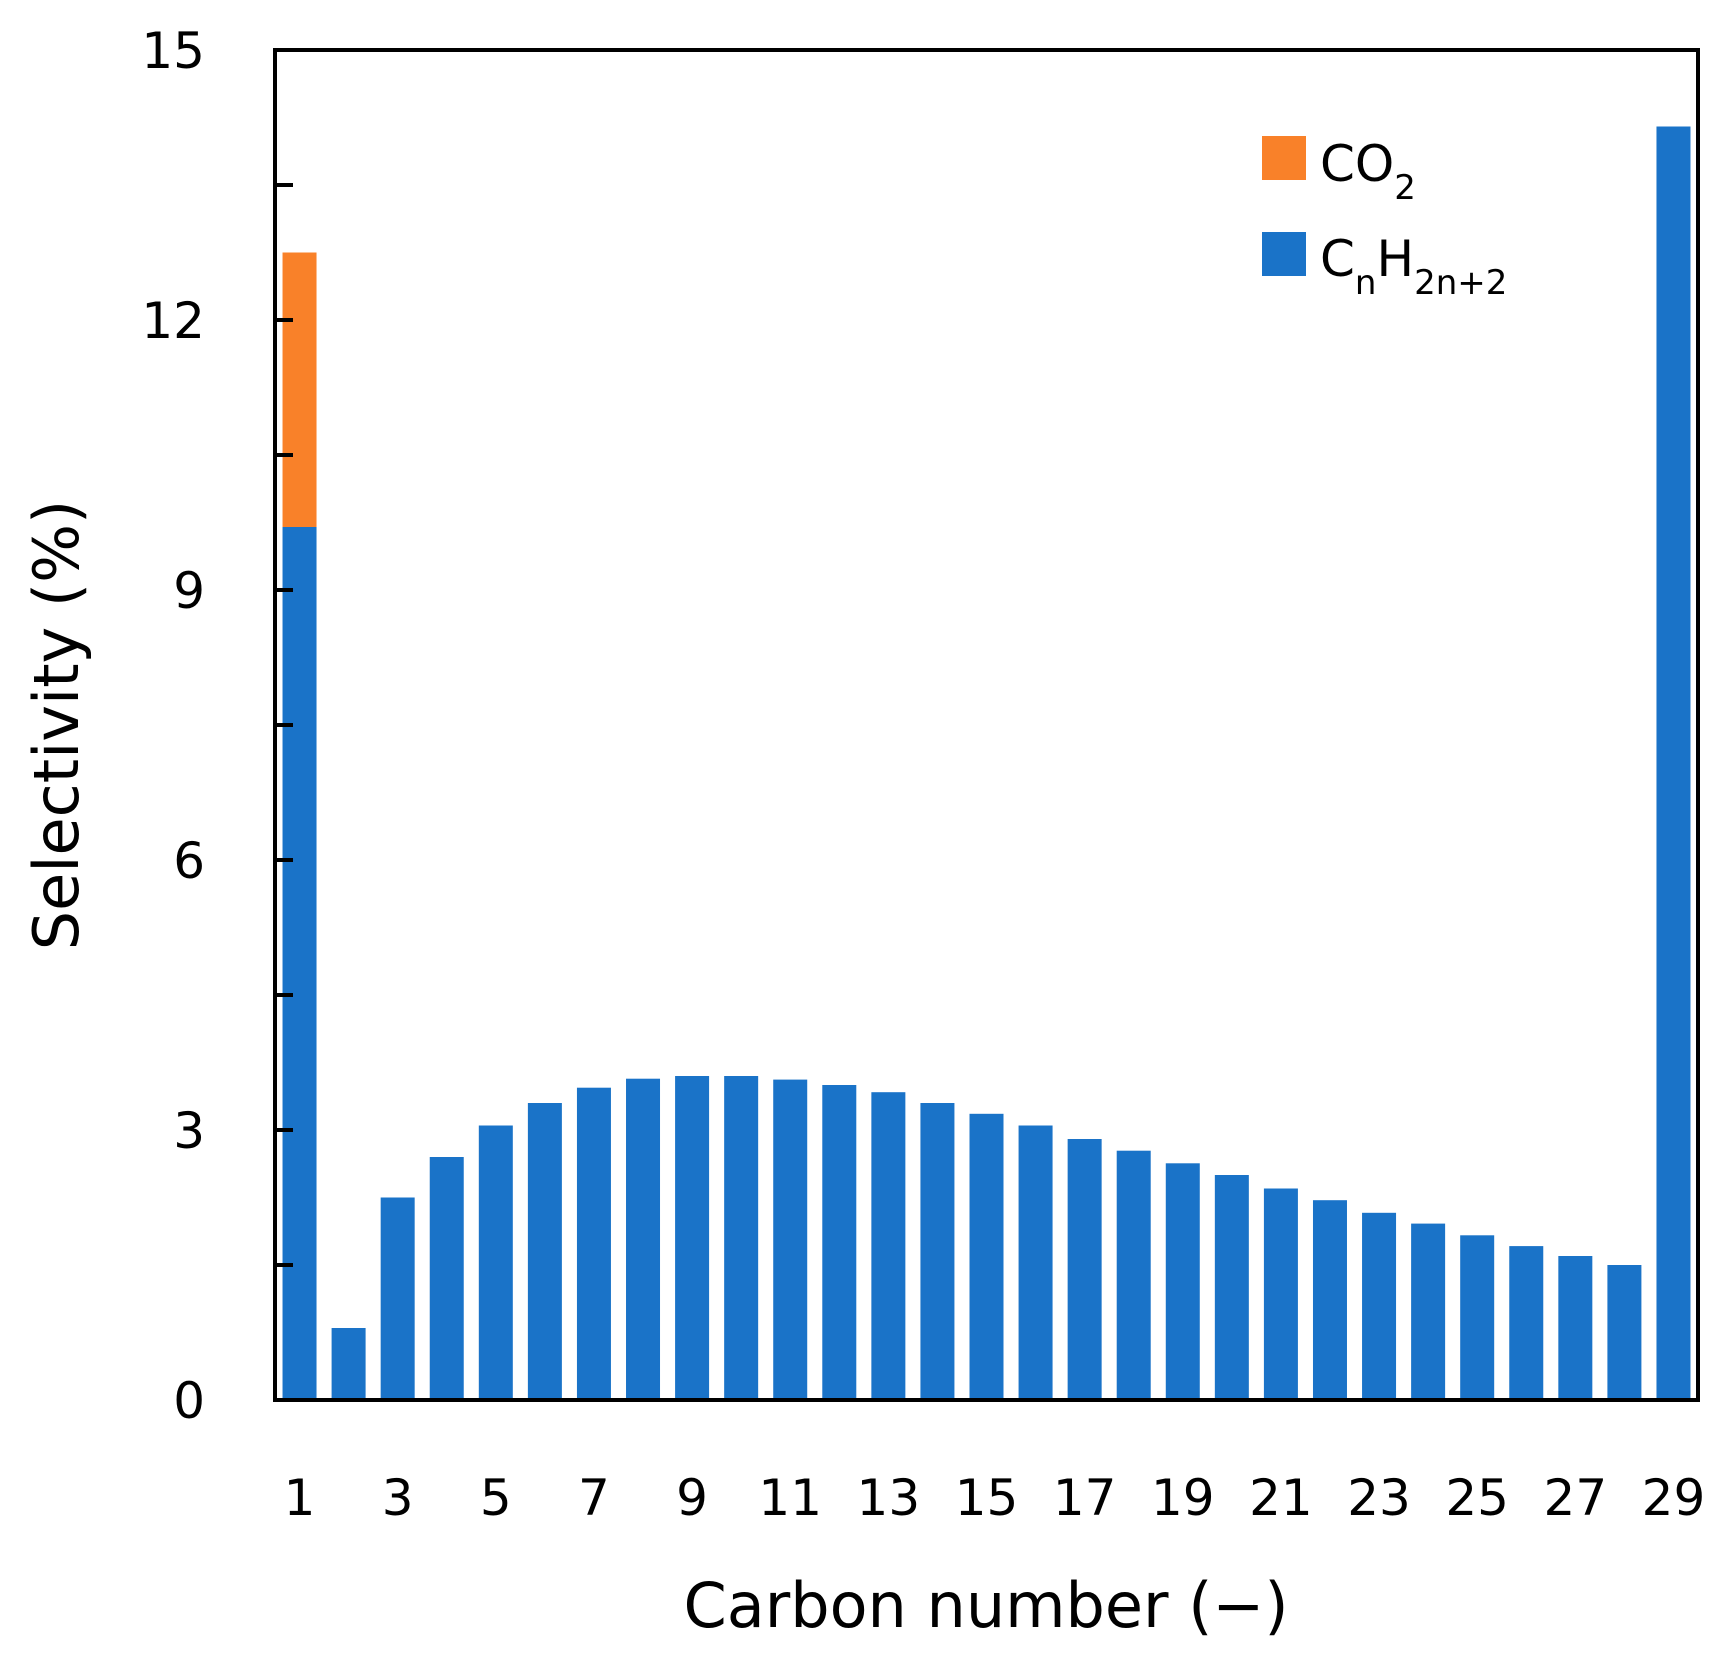 The height and width of the screenshot is (1661, 1728). Describe the element at coordinates (300, 1498) in the screenshot. I see `x-tick-label: 1` at that location.